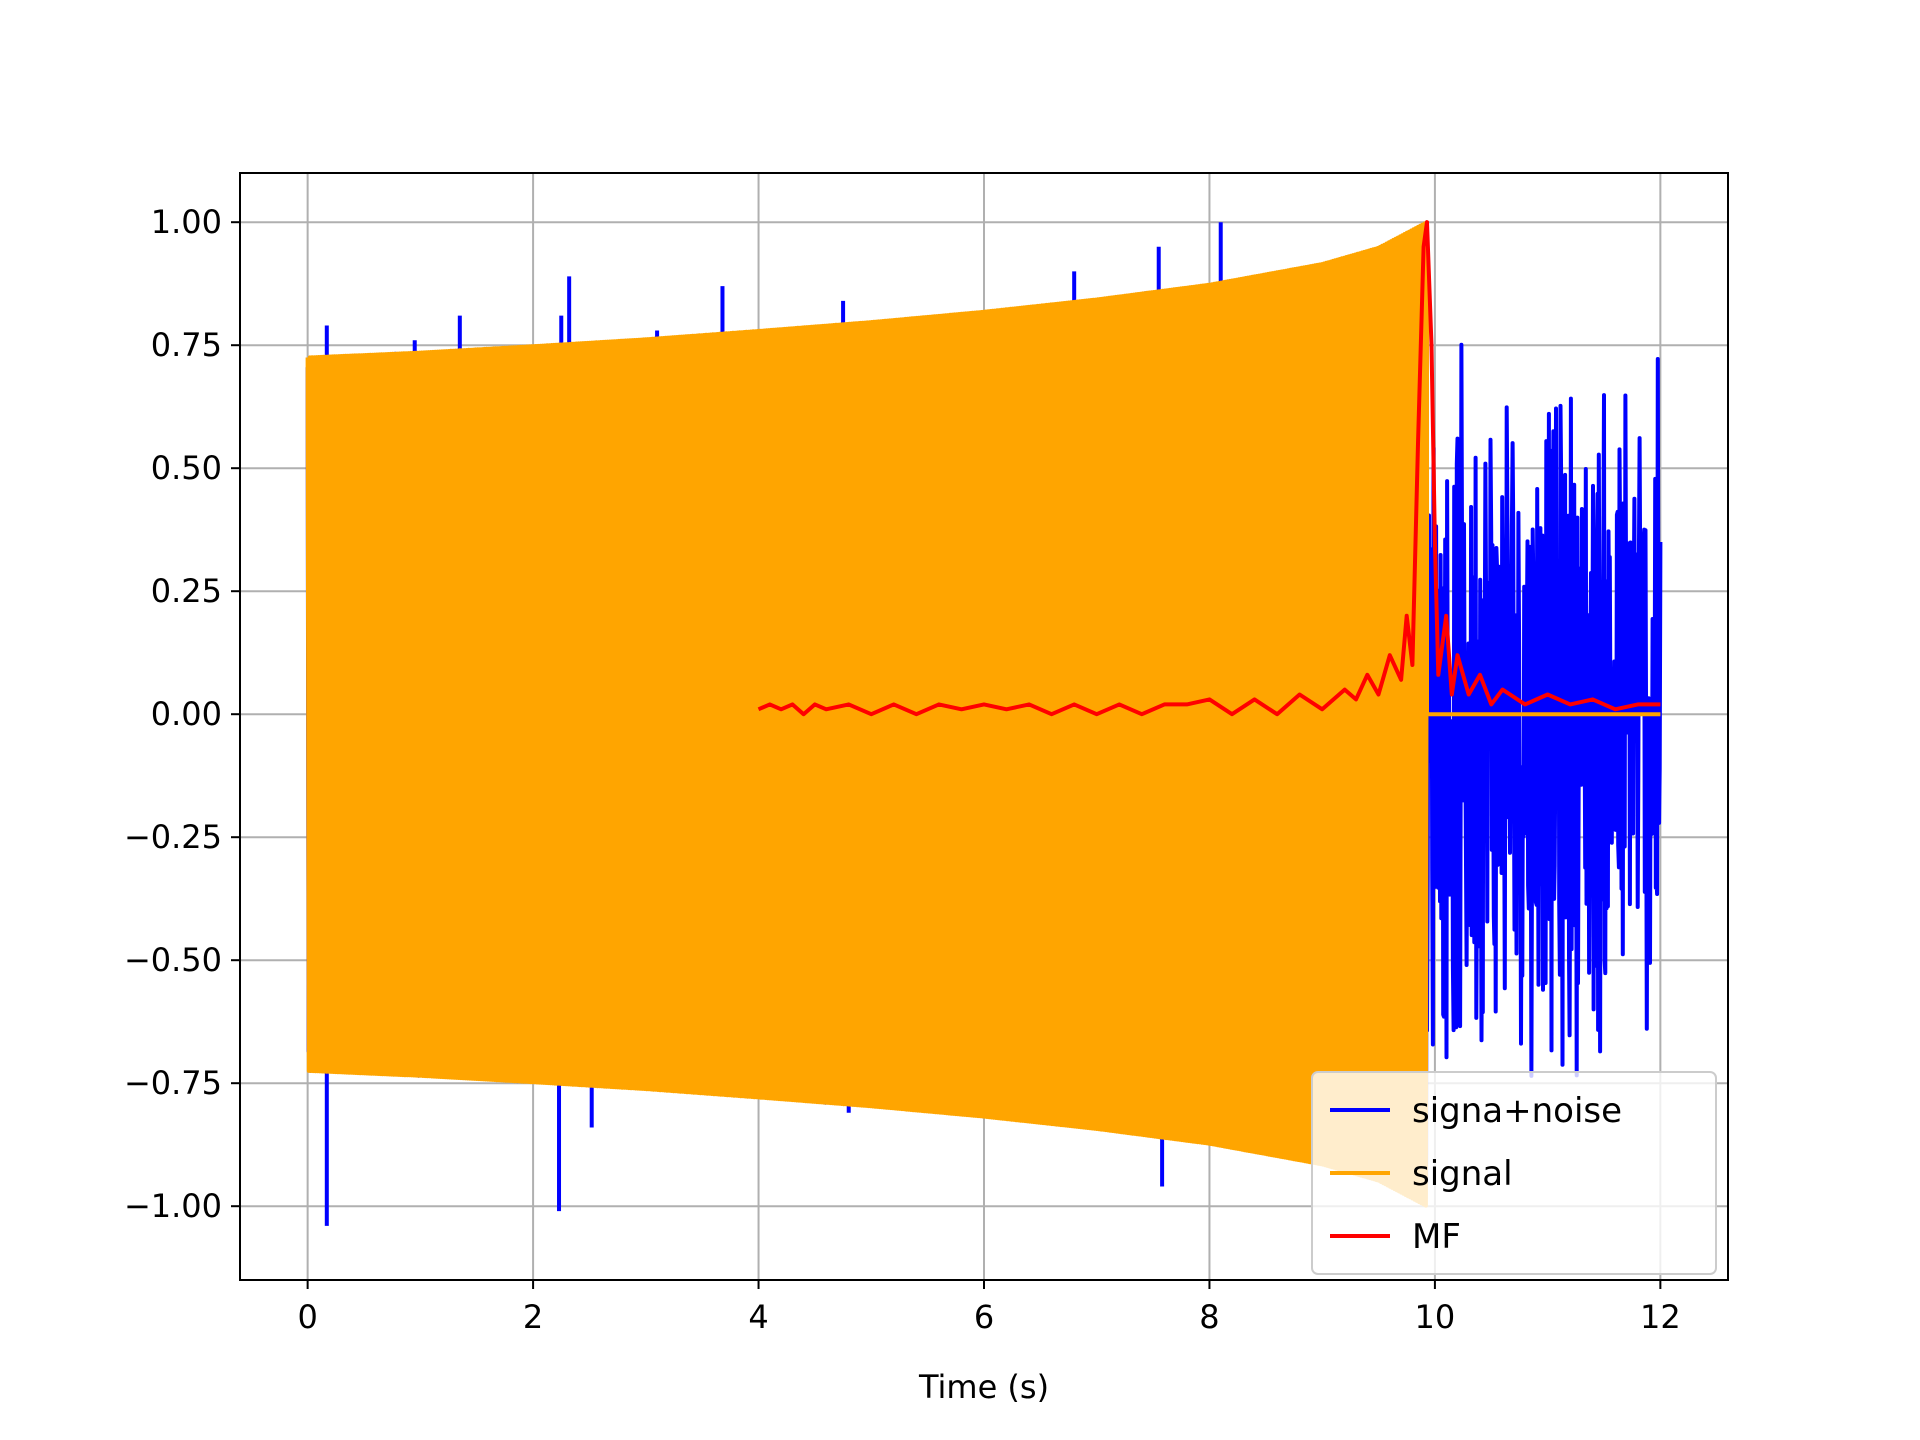 This screenshot has height=1440, width=1920. What do you see at coordinates (1435, 1317) in the screenshot?
I see `x-tick-label: 10` at bounding box center [1435, 1317].